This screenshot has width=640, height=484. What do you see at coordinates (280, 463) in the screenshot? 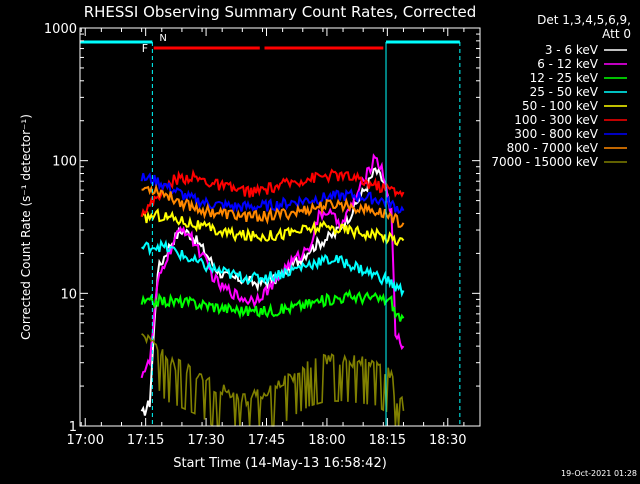
I see `x-axis-label: Start Time (14-May-13 16:58:42)` at bounding box center [280, 463].